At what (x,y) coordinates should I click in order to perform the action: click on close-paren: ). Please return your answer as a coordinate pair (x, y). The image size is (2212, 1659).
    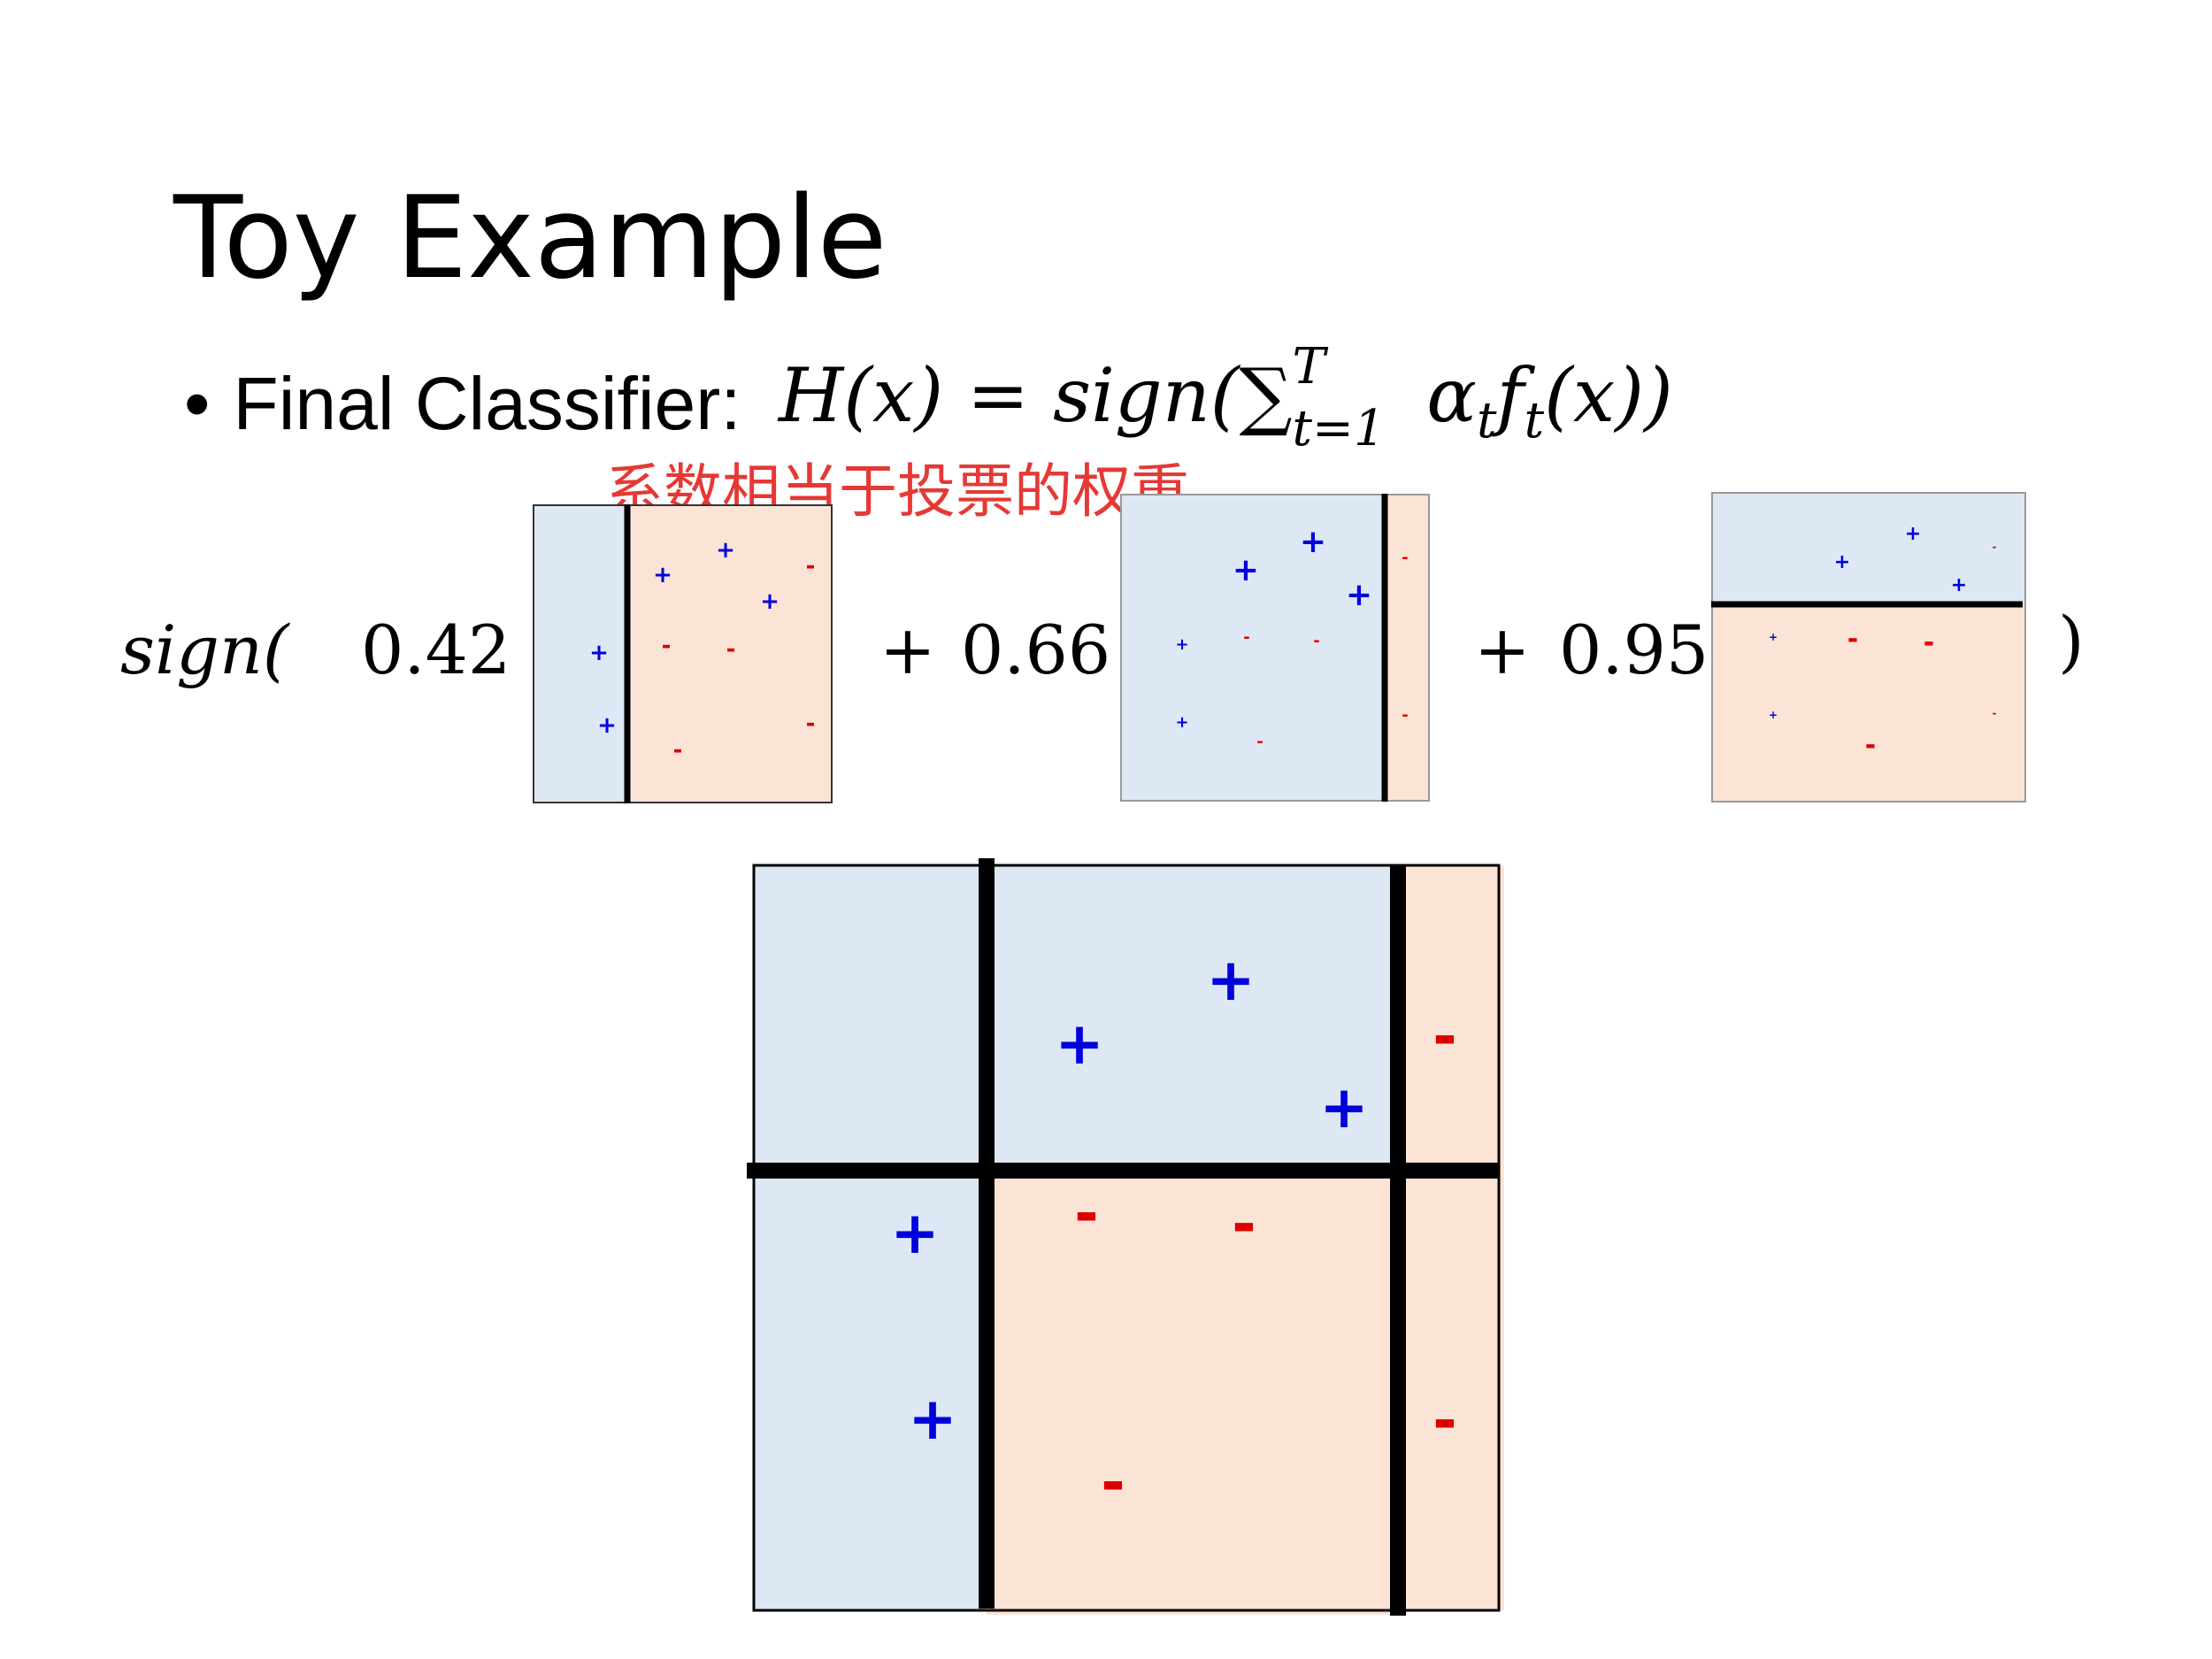
    Looking at the image, I should click on (2071, 641).